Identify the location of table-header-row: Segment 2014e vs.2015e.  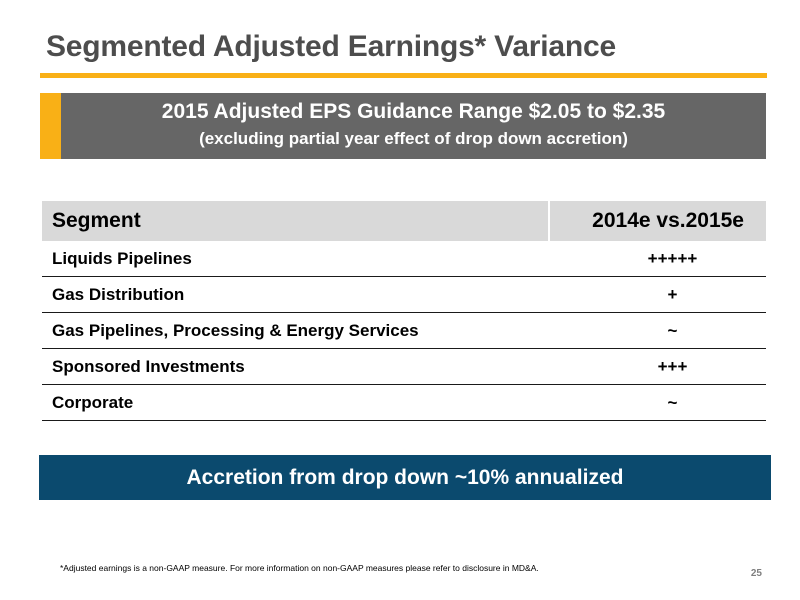
(404, 221).